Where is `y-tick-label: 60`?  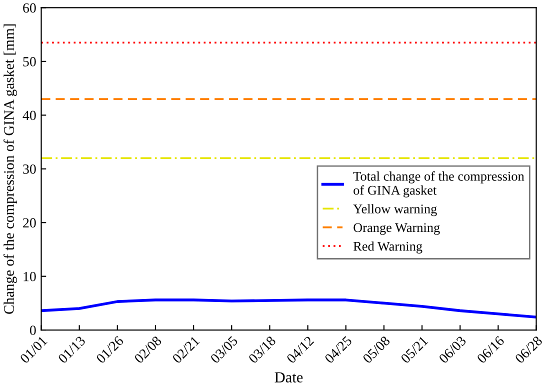
y-tick-label: 60 is located at coordinates (29, 8).